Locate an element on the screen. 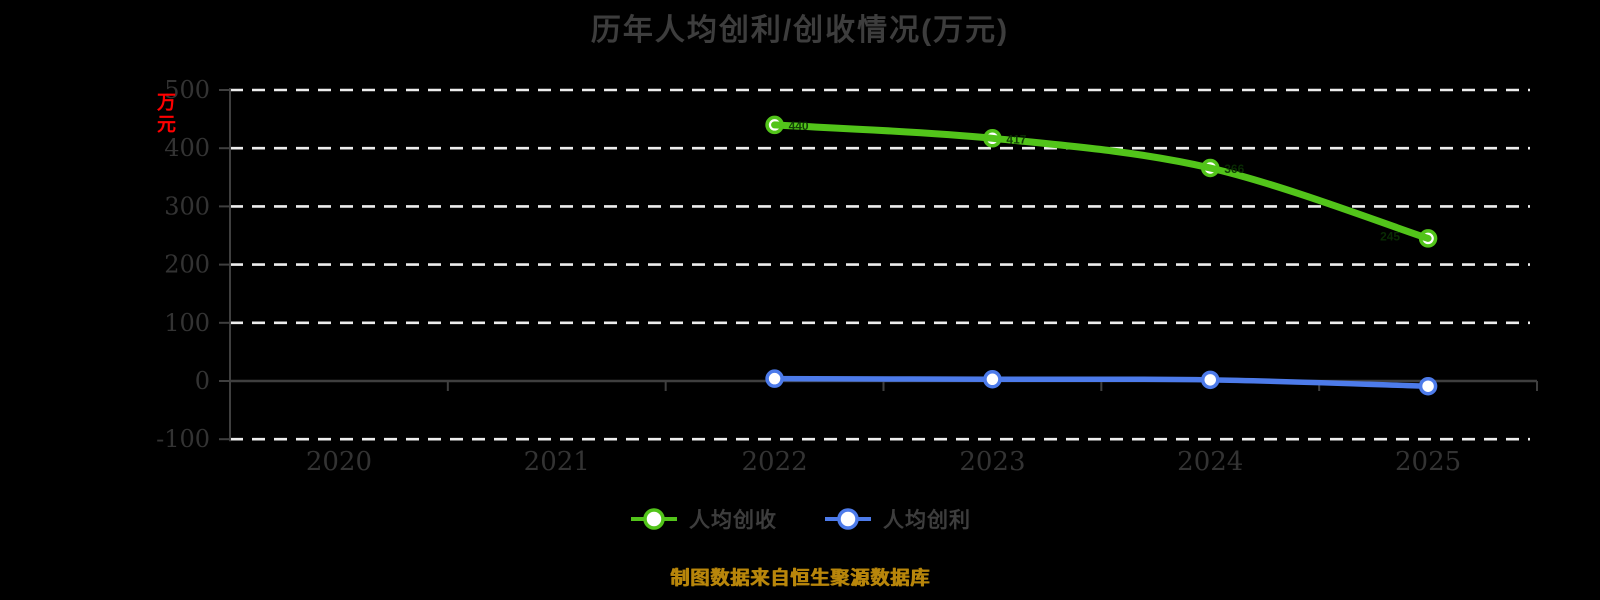  x-label-2023: 2023 is located at coordinates (992, 462).